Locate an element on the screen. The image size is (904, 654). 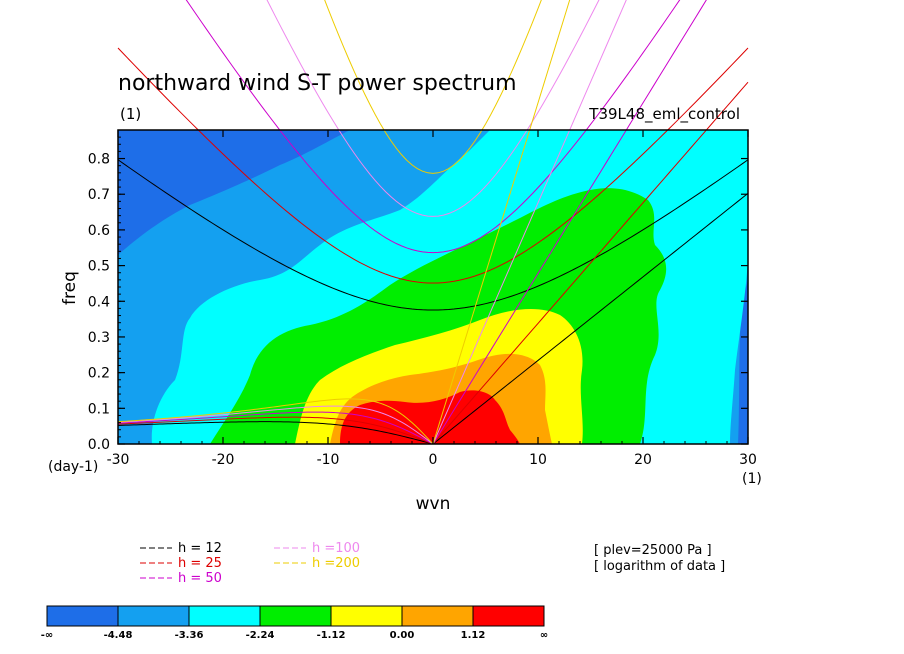
note-log: [ logarithm of data ] is located at coordinates (659, 566).